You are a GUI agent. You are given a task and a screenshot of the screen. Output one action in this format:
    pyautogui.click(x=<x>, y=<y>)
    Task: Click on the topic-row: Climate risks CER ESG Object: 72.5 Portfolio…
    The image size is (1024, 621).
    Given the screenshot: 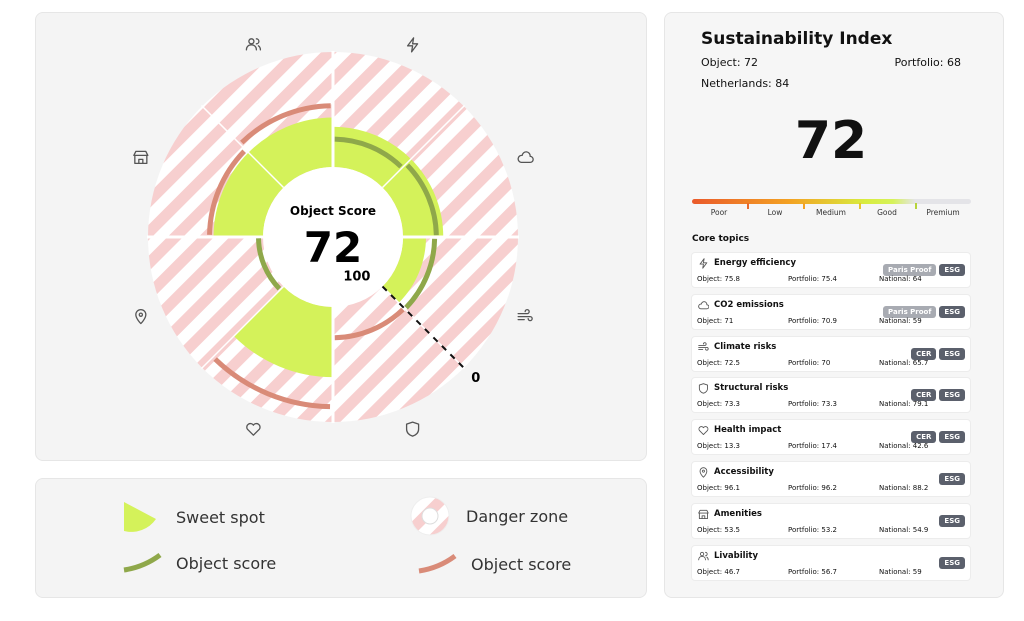 What is the action you would take?
    pyautogui.click(x=831, y=353)
    